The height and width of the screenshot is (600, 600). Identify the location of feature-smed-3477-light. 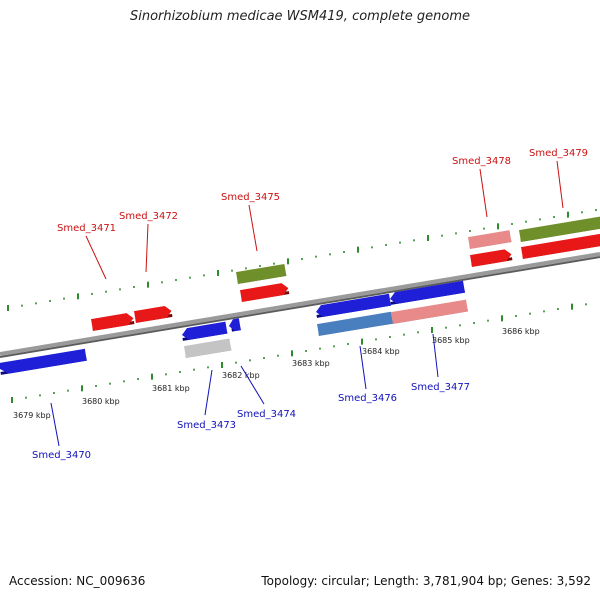
(429, 311).